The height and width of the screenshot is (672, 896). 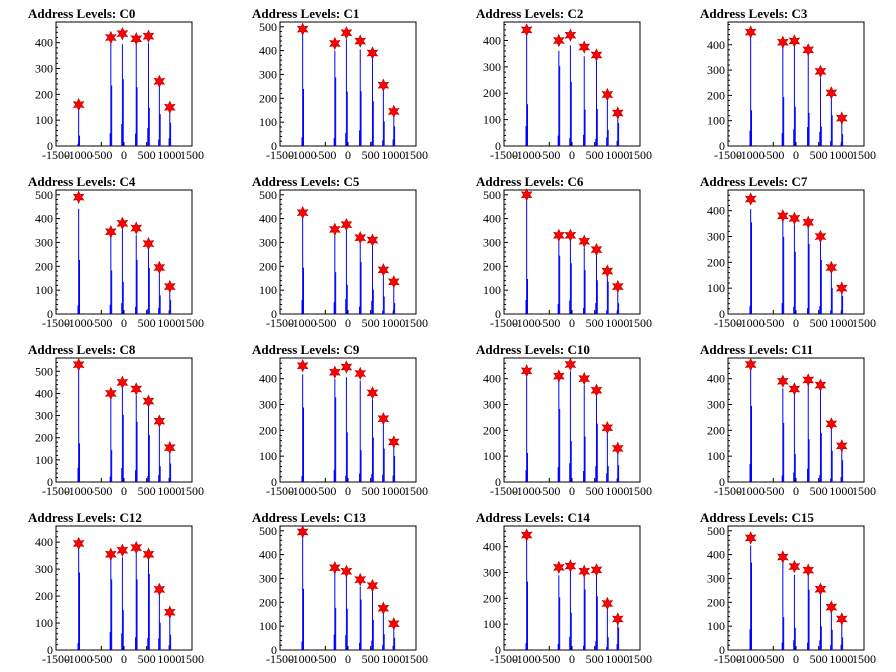 I want to click on y-tick-label: 500, so click(x=492, y=195).